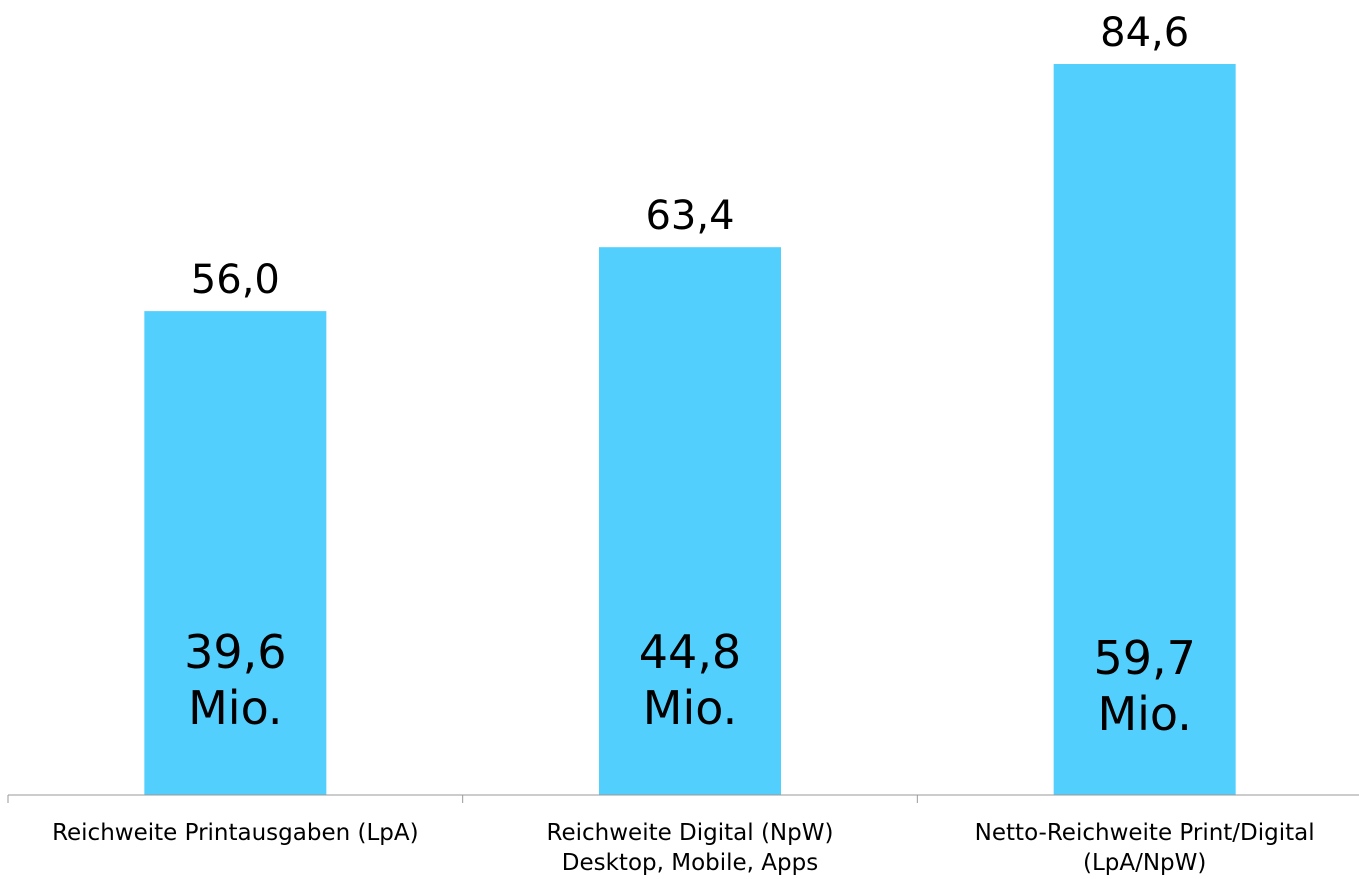 The width and height of the screenshot is (1359, 879). I want to click on value-label-1: 56,0, so click(235, 280).